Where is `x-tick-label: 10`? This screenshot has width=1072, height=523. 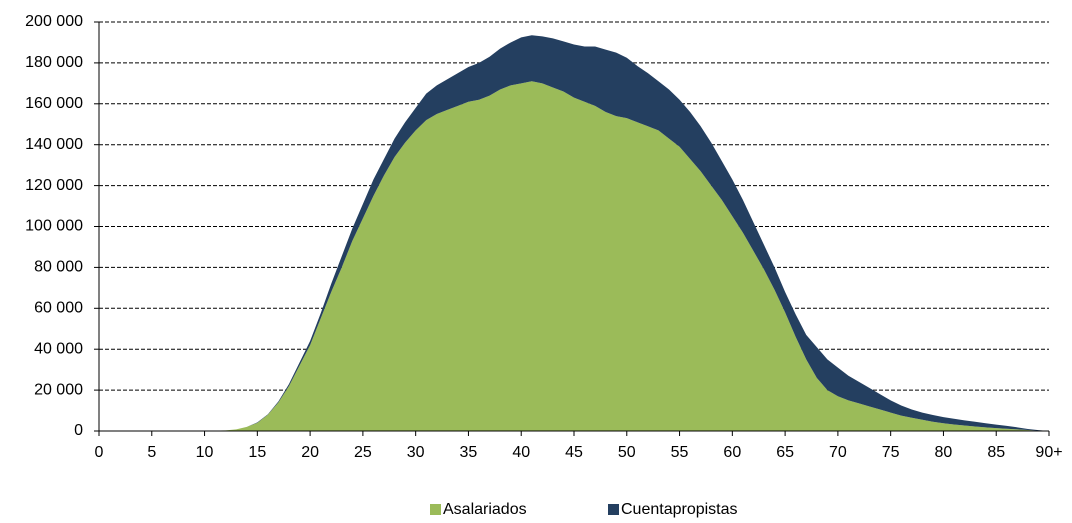 x-tick-label: 10 is located at coordinates (205, 452).